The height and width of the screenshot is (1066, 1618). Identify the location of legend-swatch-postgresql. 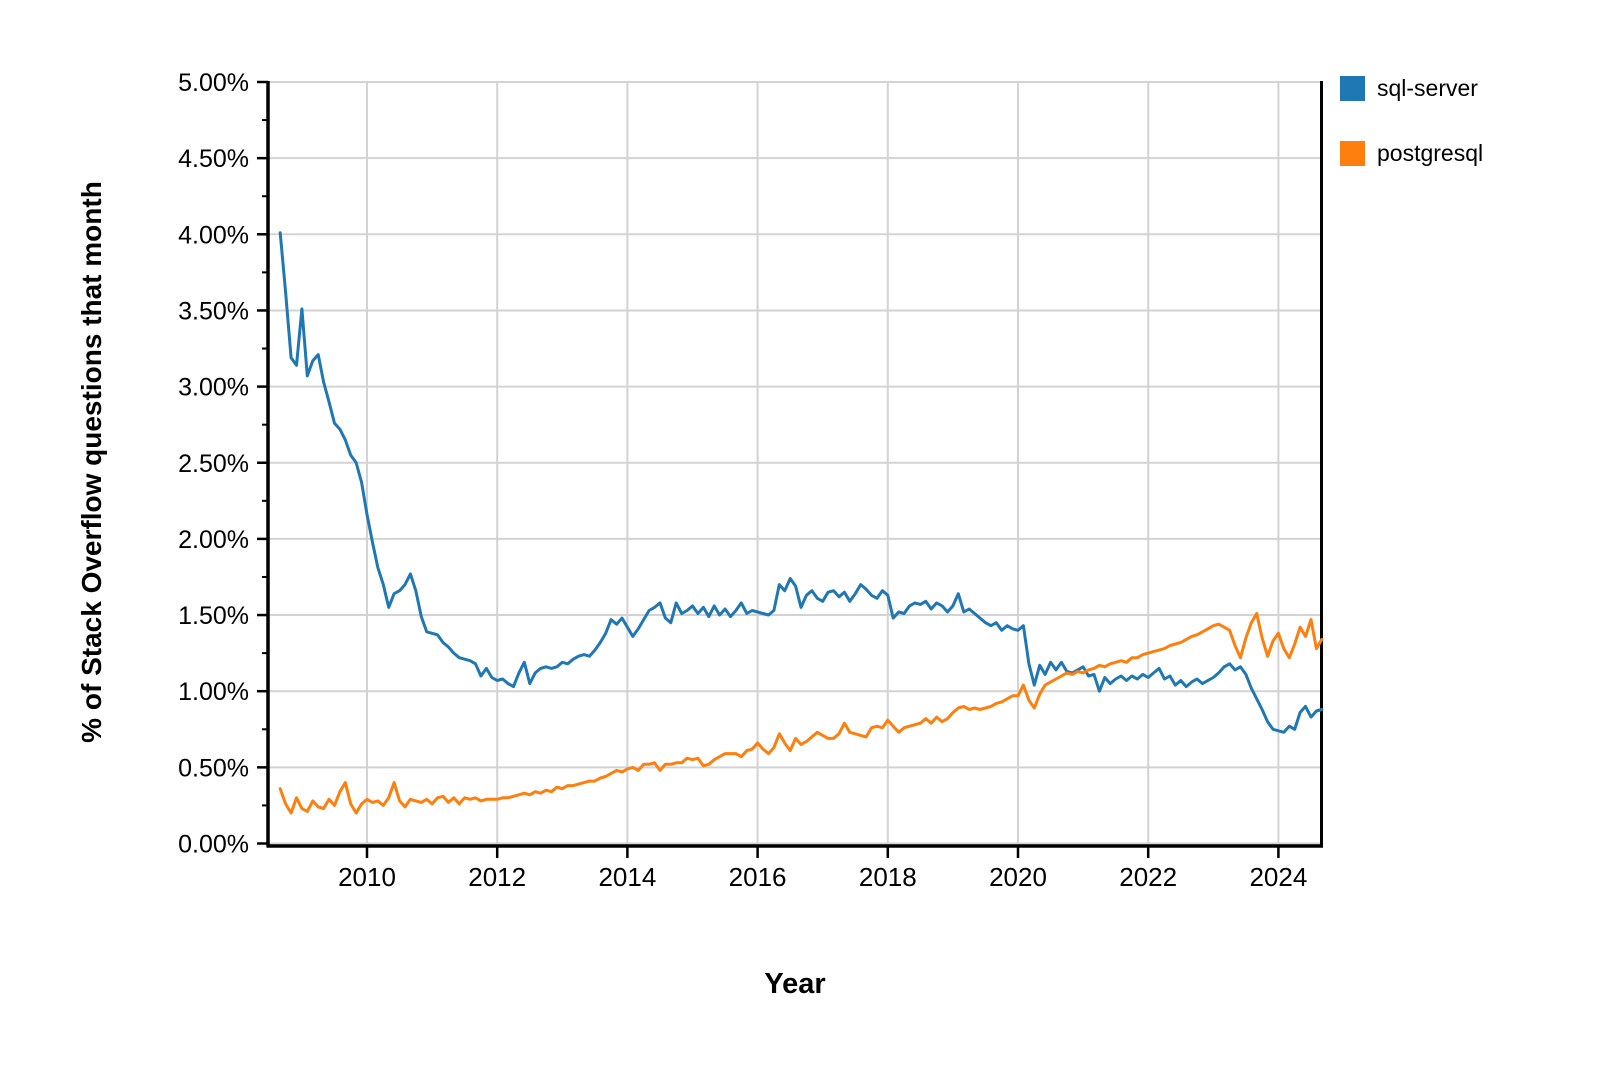
(1352, 153).